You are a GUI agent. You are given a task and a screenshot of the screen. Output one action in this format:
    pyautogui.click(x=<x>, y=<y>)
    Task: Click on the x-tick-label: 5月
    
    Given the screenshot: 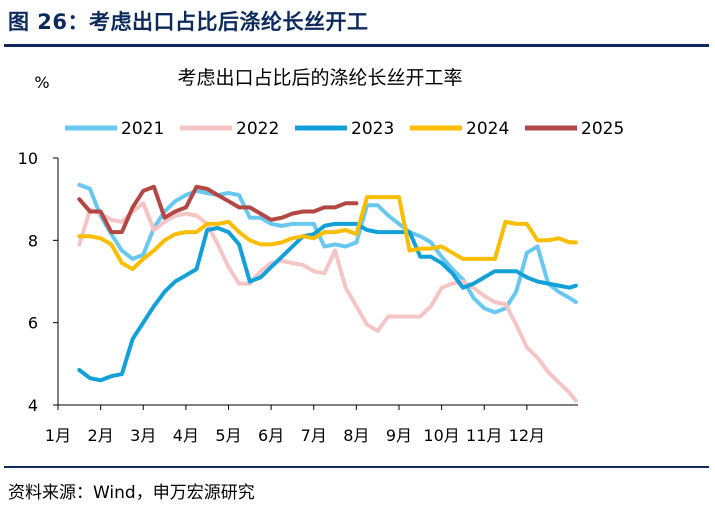 What is the action you would take?
    pyautogui.click(x=228, y=435)
    